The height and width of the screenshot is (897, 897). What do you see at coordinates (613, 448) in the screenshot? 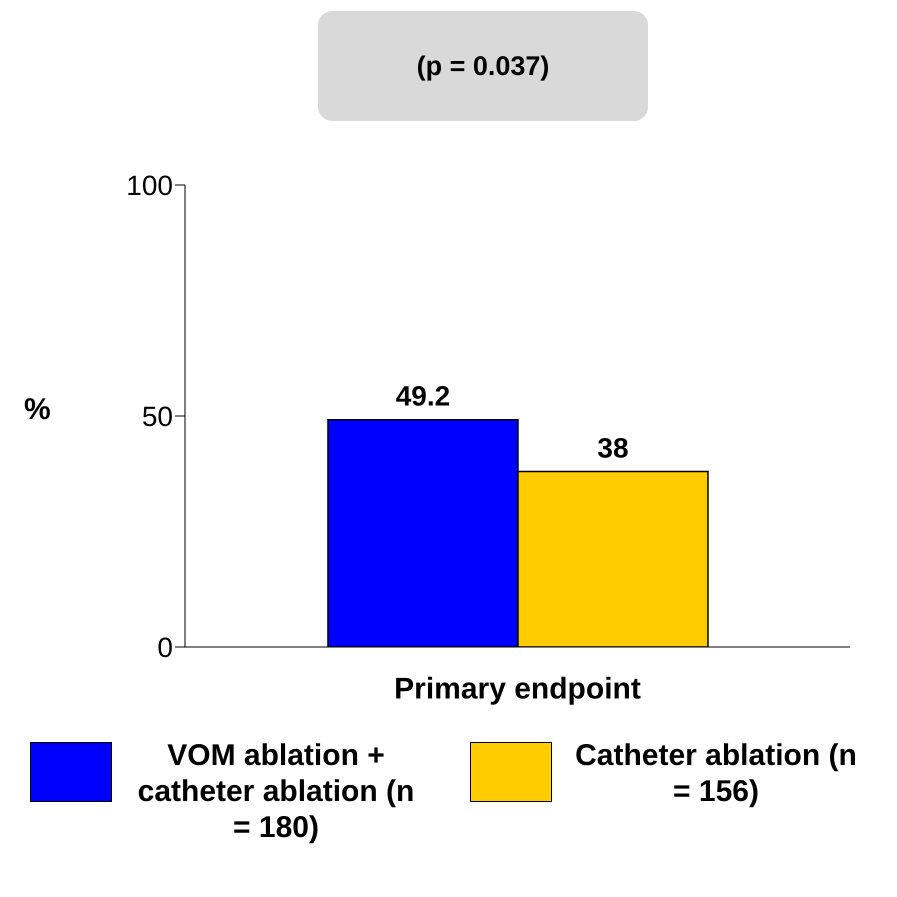
I see `data-label: 38` at bounding box center [613, 448].